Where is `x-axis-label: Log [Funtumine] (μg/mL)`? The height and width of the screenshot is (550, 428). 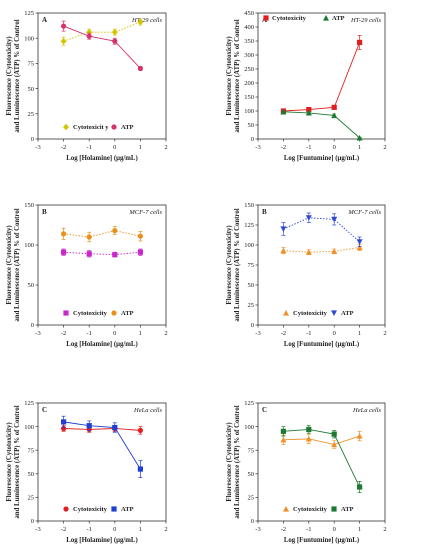 x-axis-label: Log [Funtumine] (μg/mL) is located at coordinates (321, 344).